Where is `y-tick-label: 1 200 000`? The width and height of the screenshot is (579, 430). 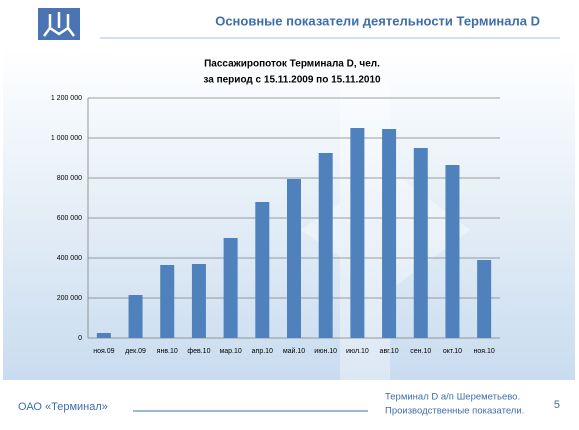 y-tick-label: 1 200 000 is located at coordinates (66, 98).